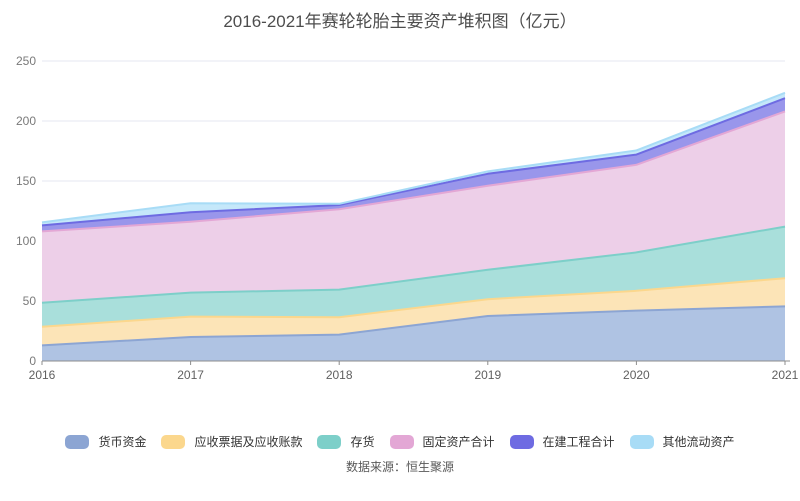  Describe the element at coordinates (578, 442) in the screenshot. I see `legend-label: 在建工程合计` at that location.